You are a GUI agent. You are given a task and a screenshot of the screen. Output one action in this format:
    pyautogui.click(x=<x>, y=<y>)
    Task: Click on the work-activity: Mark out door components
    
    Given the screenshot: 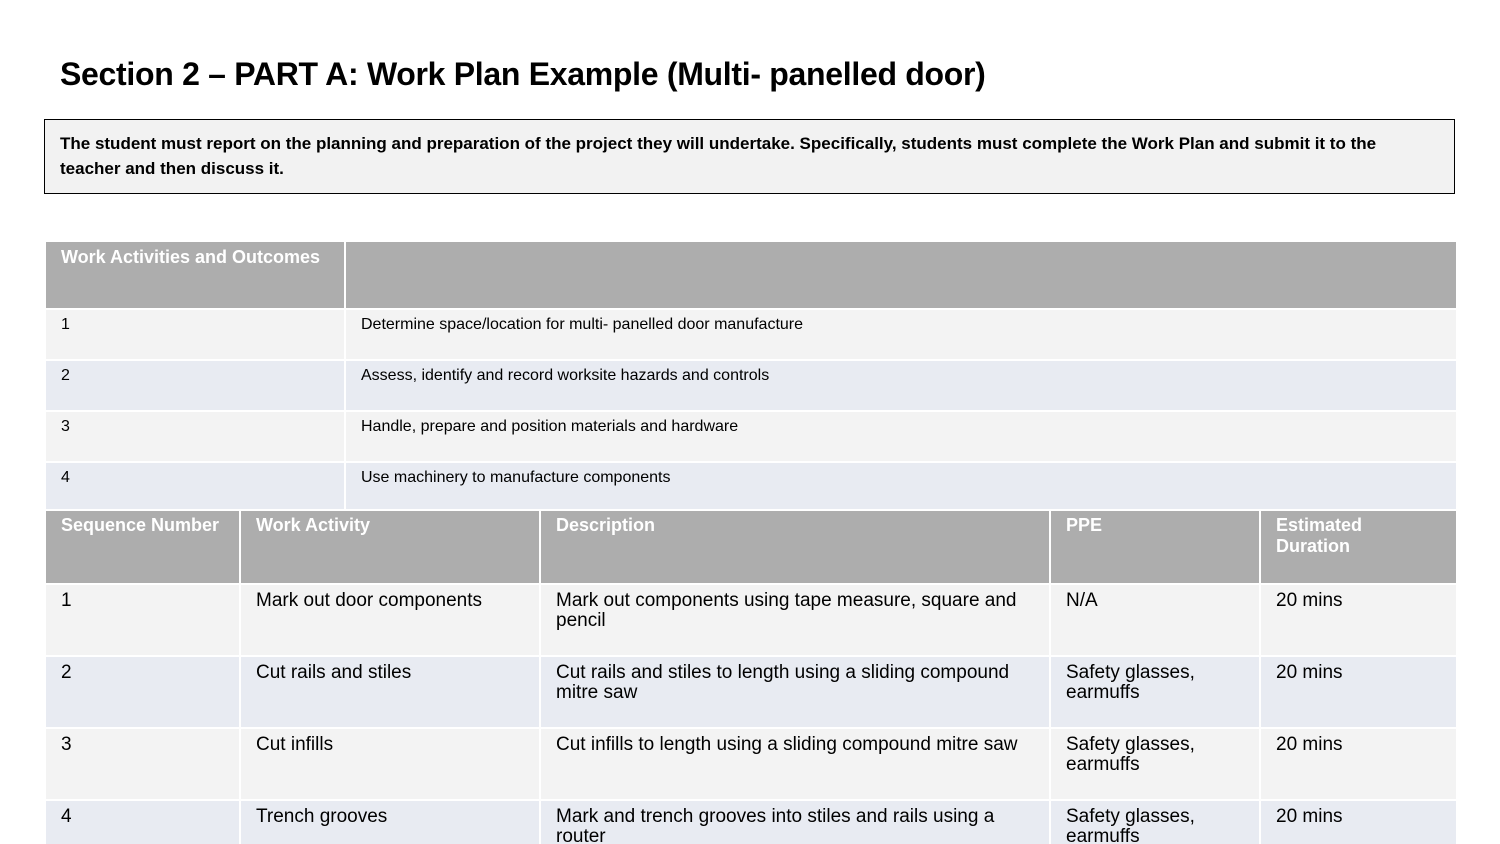 What is the action you would take?
    pyautogui.click(x=390, y=620)
    